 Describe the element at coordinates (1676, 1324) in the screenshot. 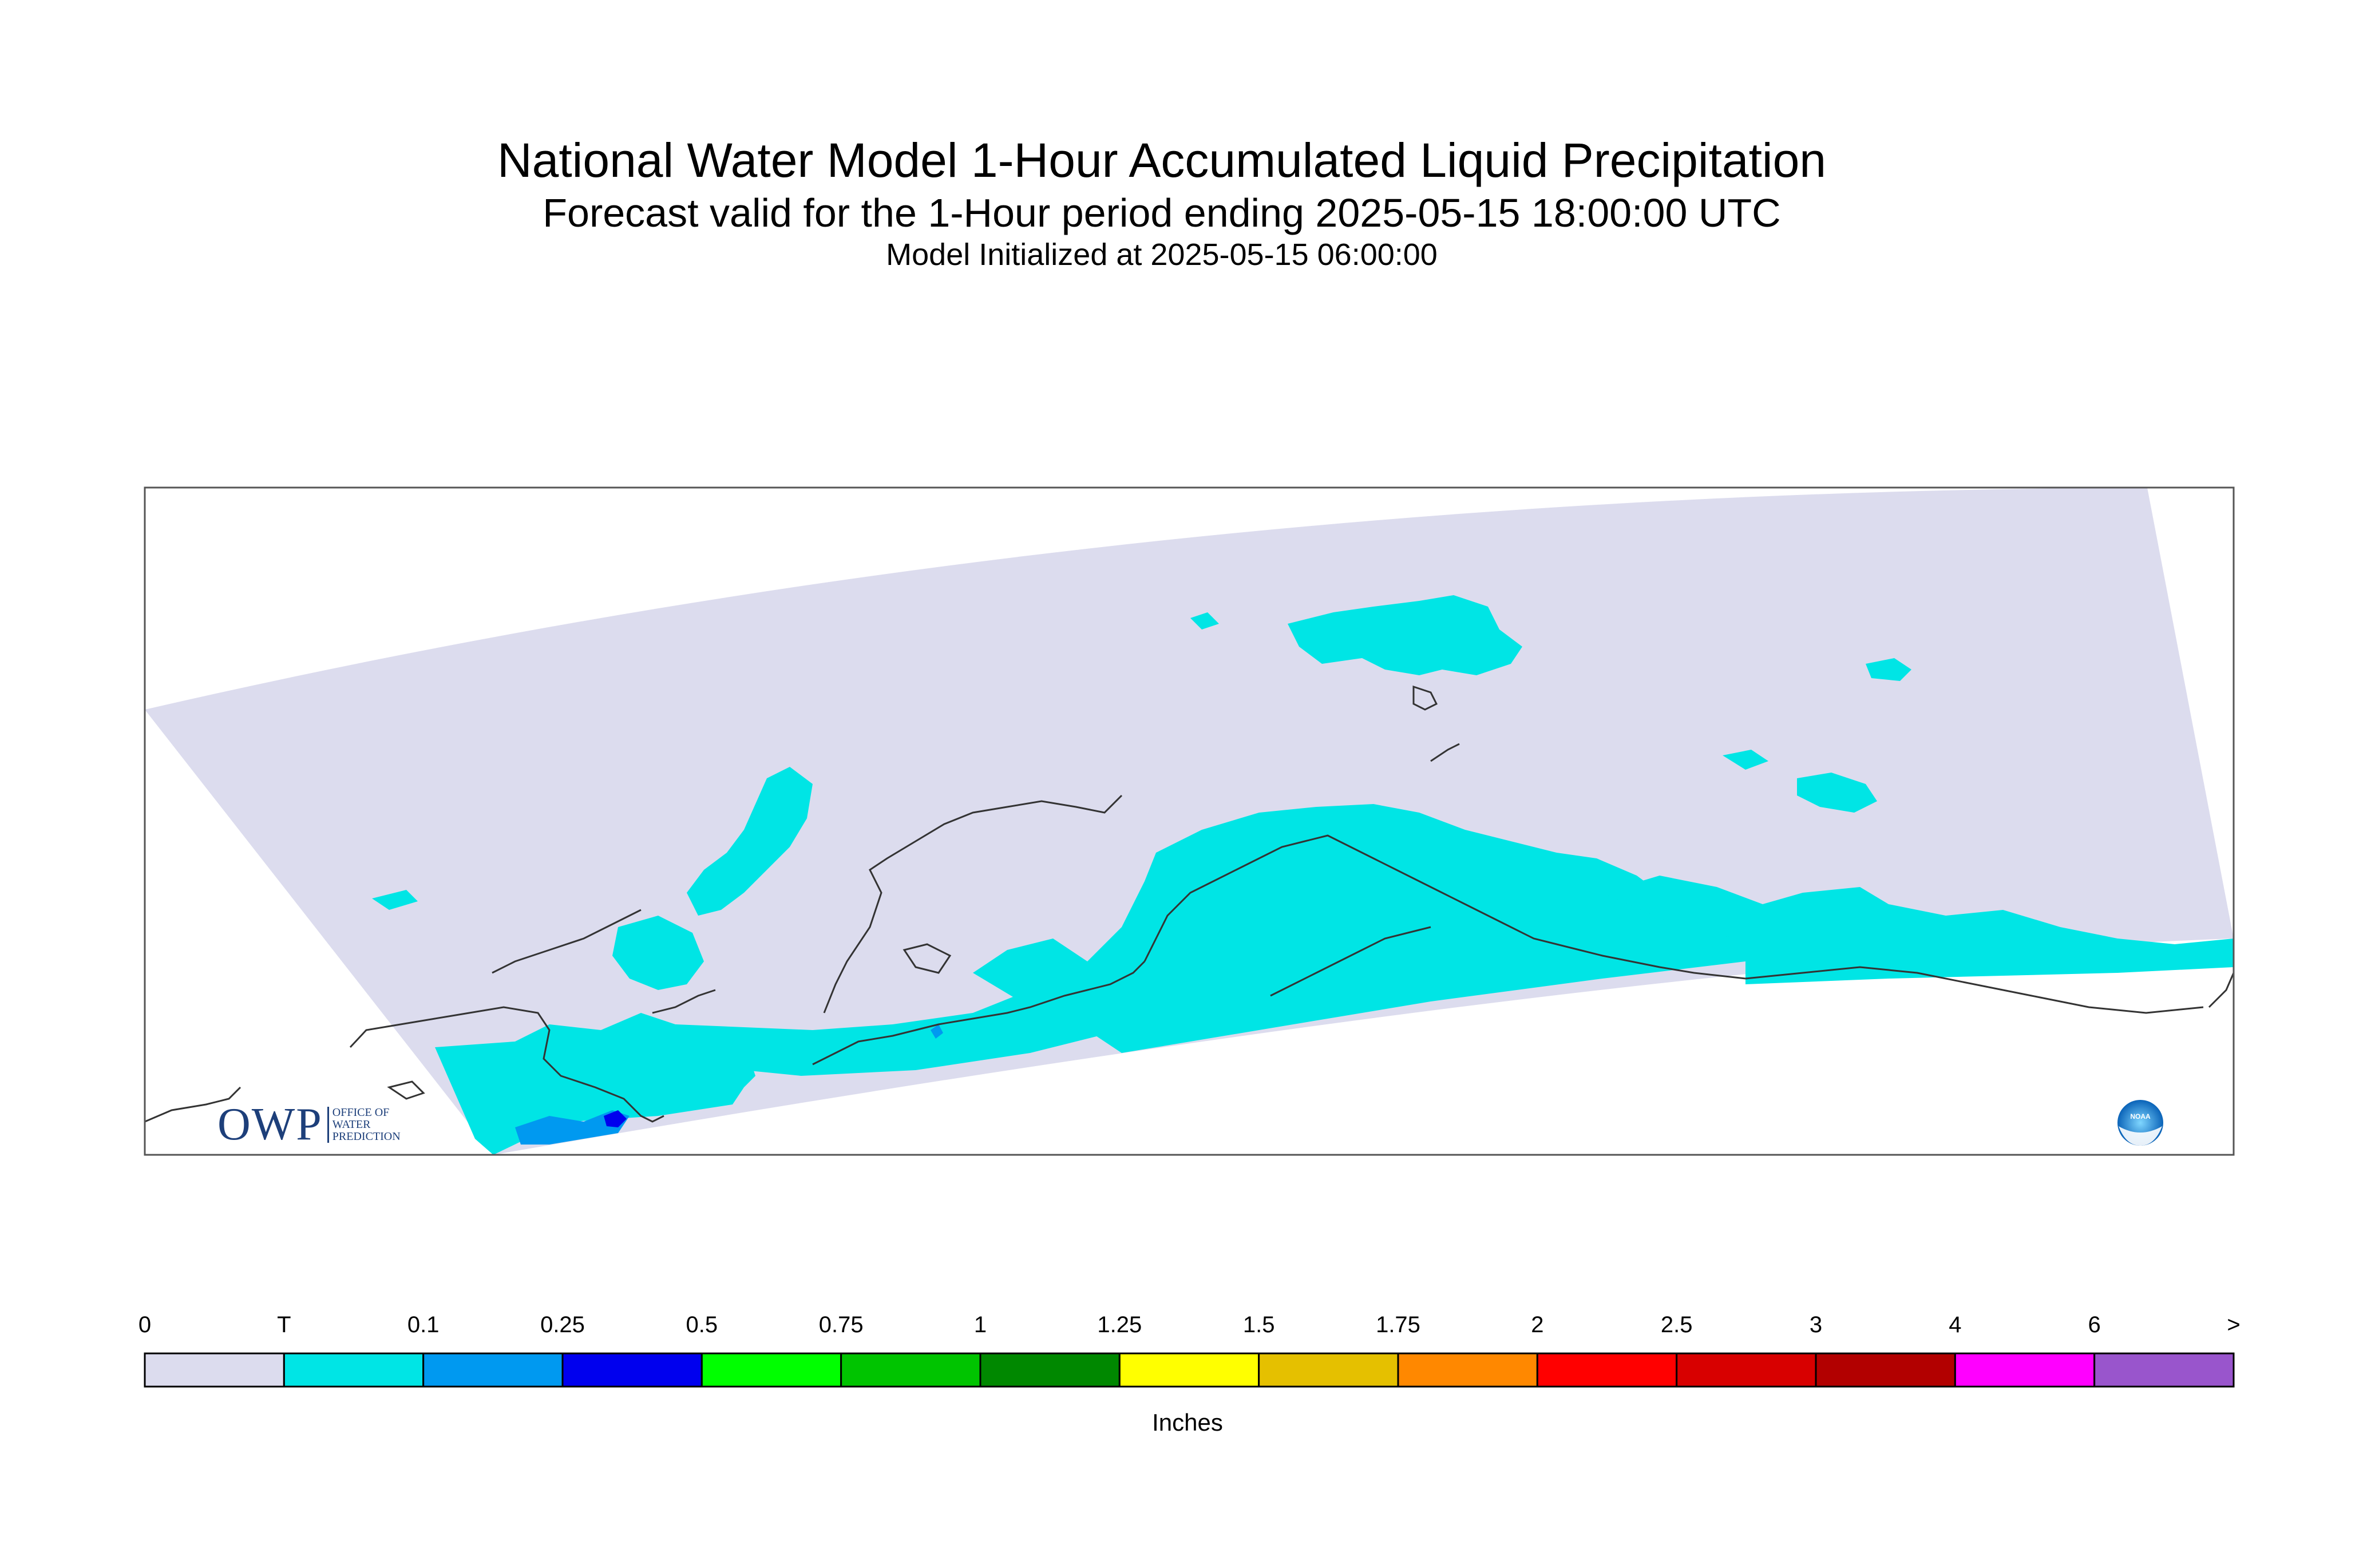

I see `legend-tick-11: 2.5` at that location.